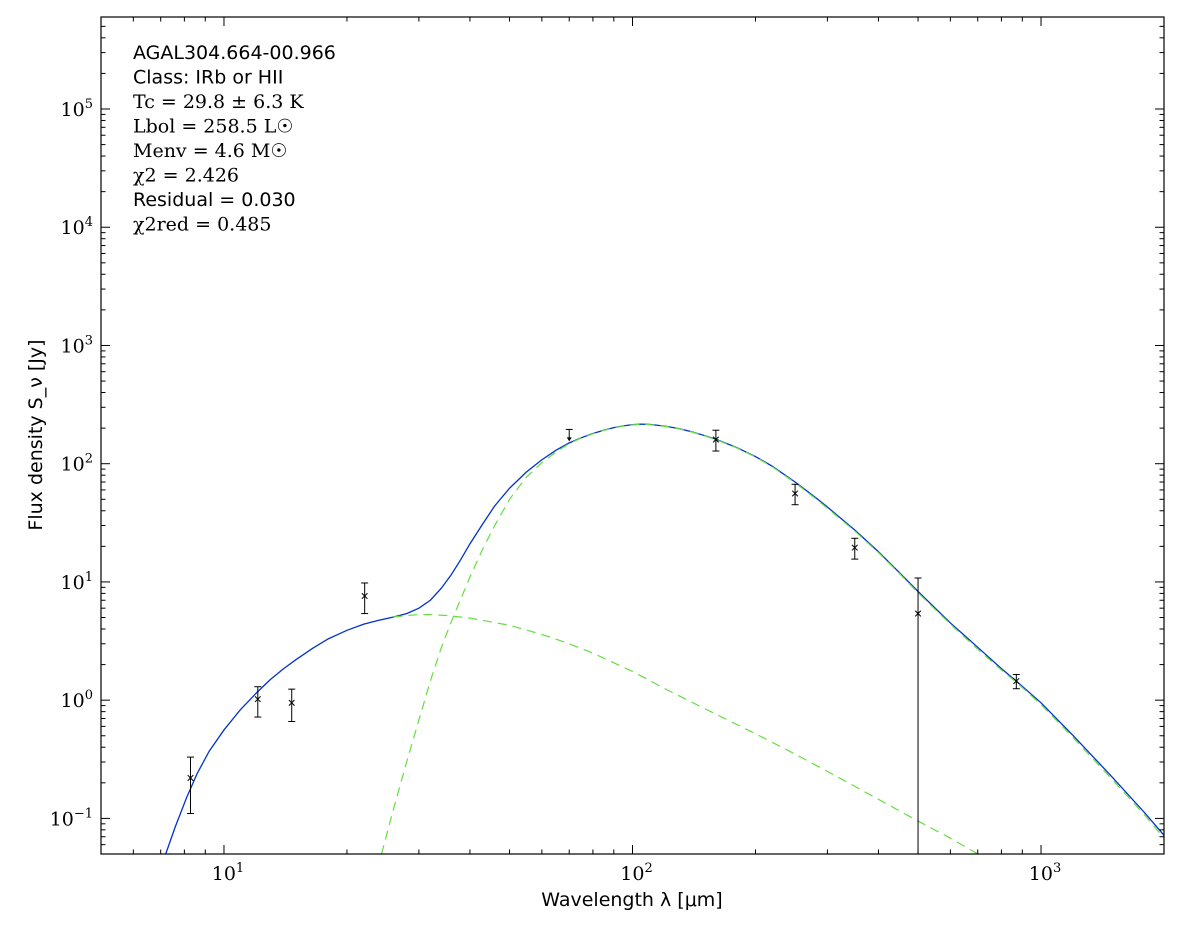 The image size is (1200, 933). Describe the element at coordinates (36, 434) in the screenshot. I see `y-axis-label: Flux density S_ν [Jy]` at that location.